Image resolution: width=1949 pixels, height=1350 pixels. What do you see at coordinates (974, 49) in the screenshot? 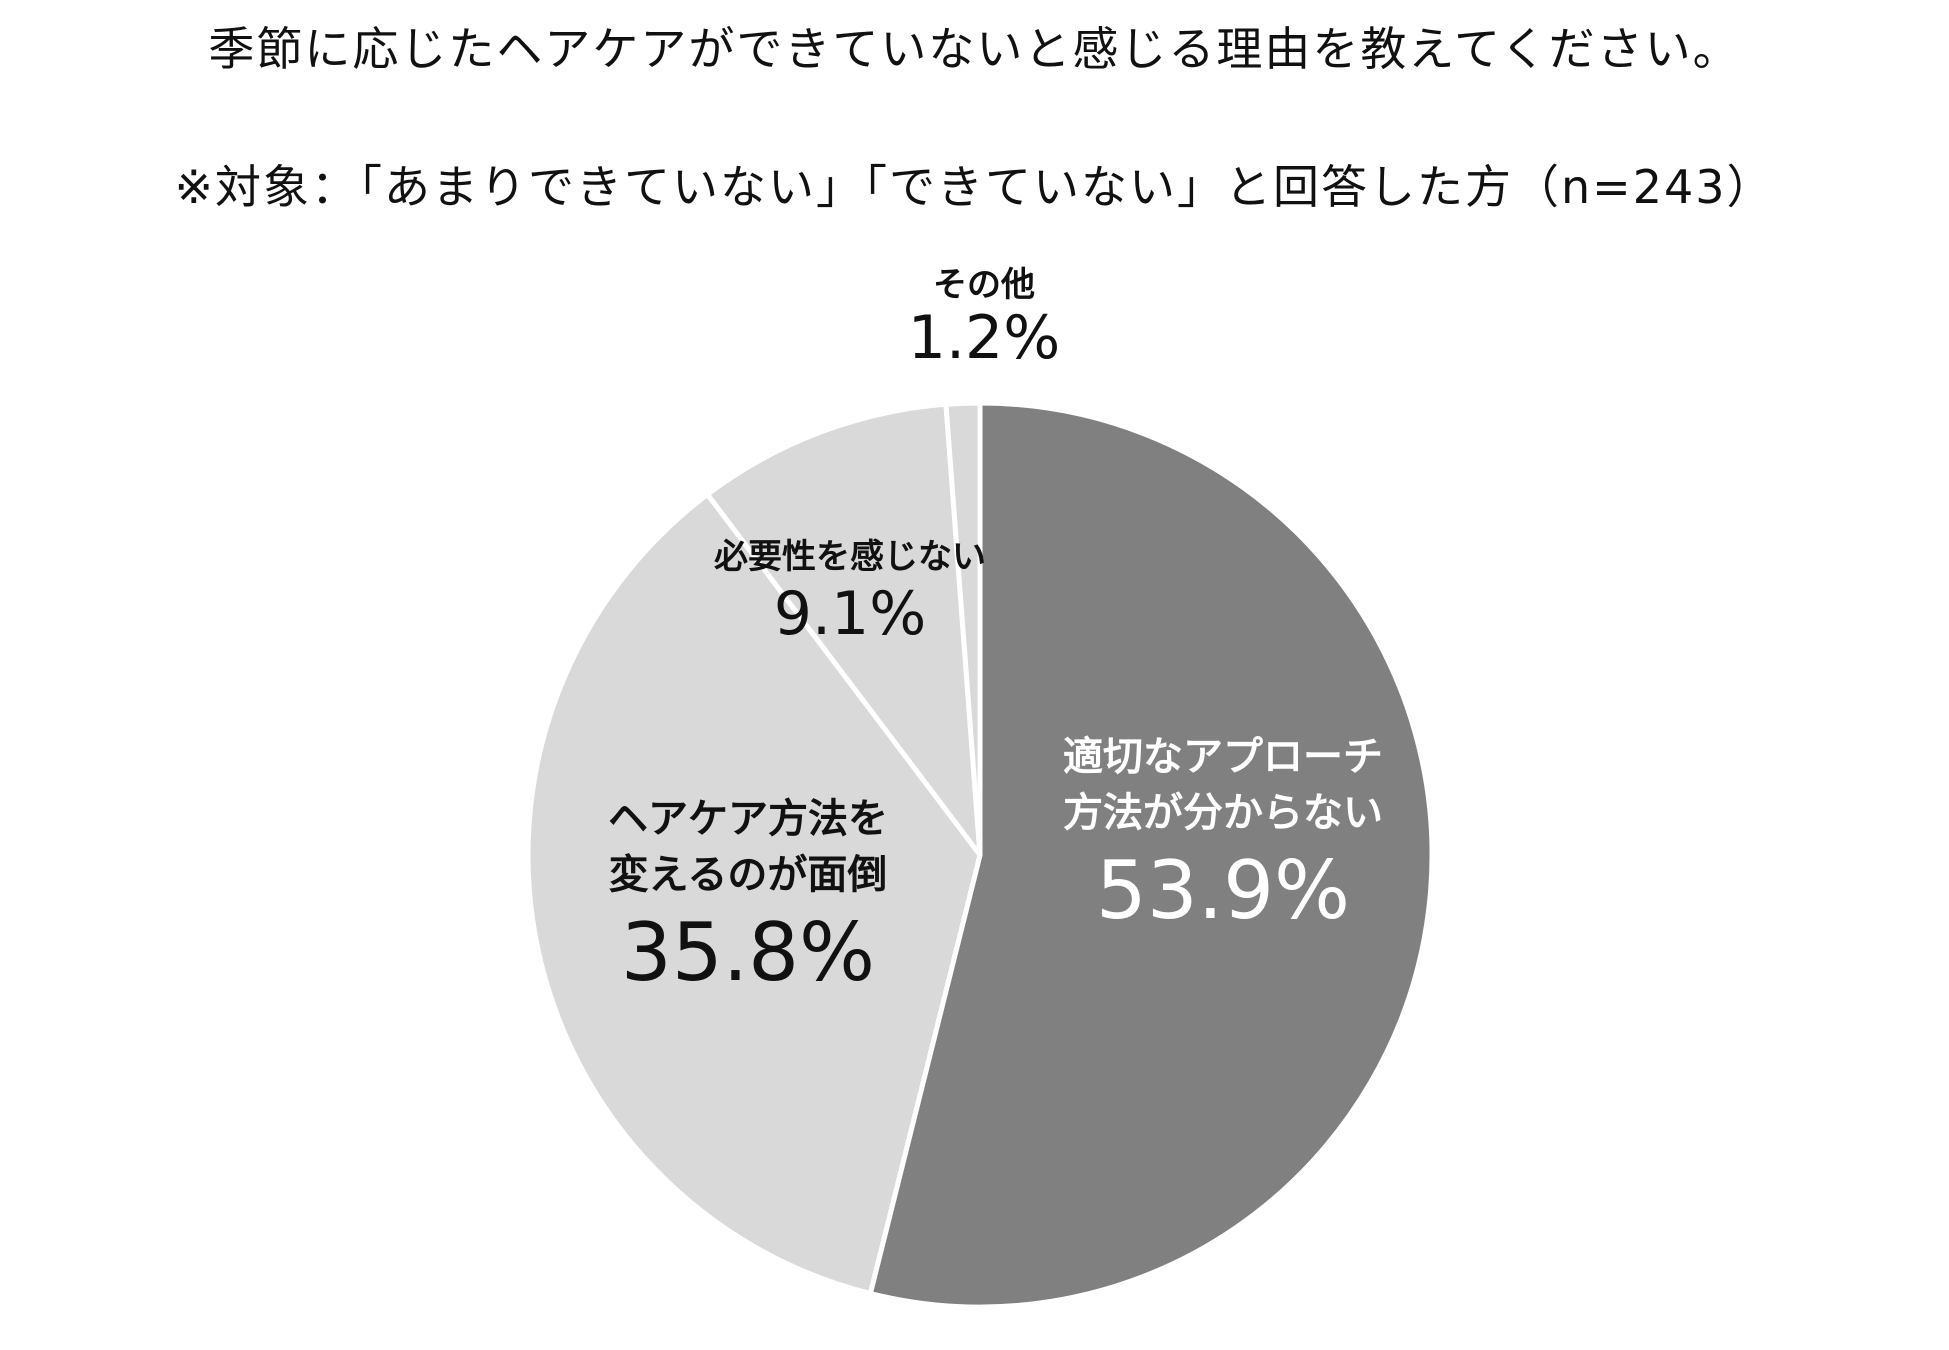
I see `chart-title: 季節に応じたヘアケアができていないと感じる理由を教えてください。` at bounding box center [974, 49].